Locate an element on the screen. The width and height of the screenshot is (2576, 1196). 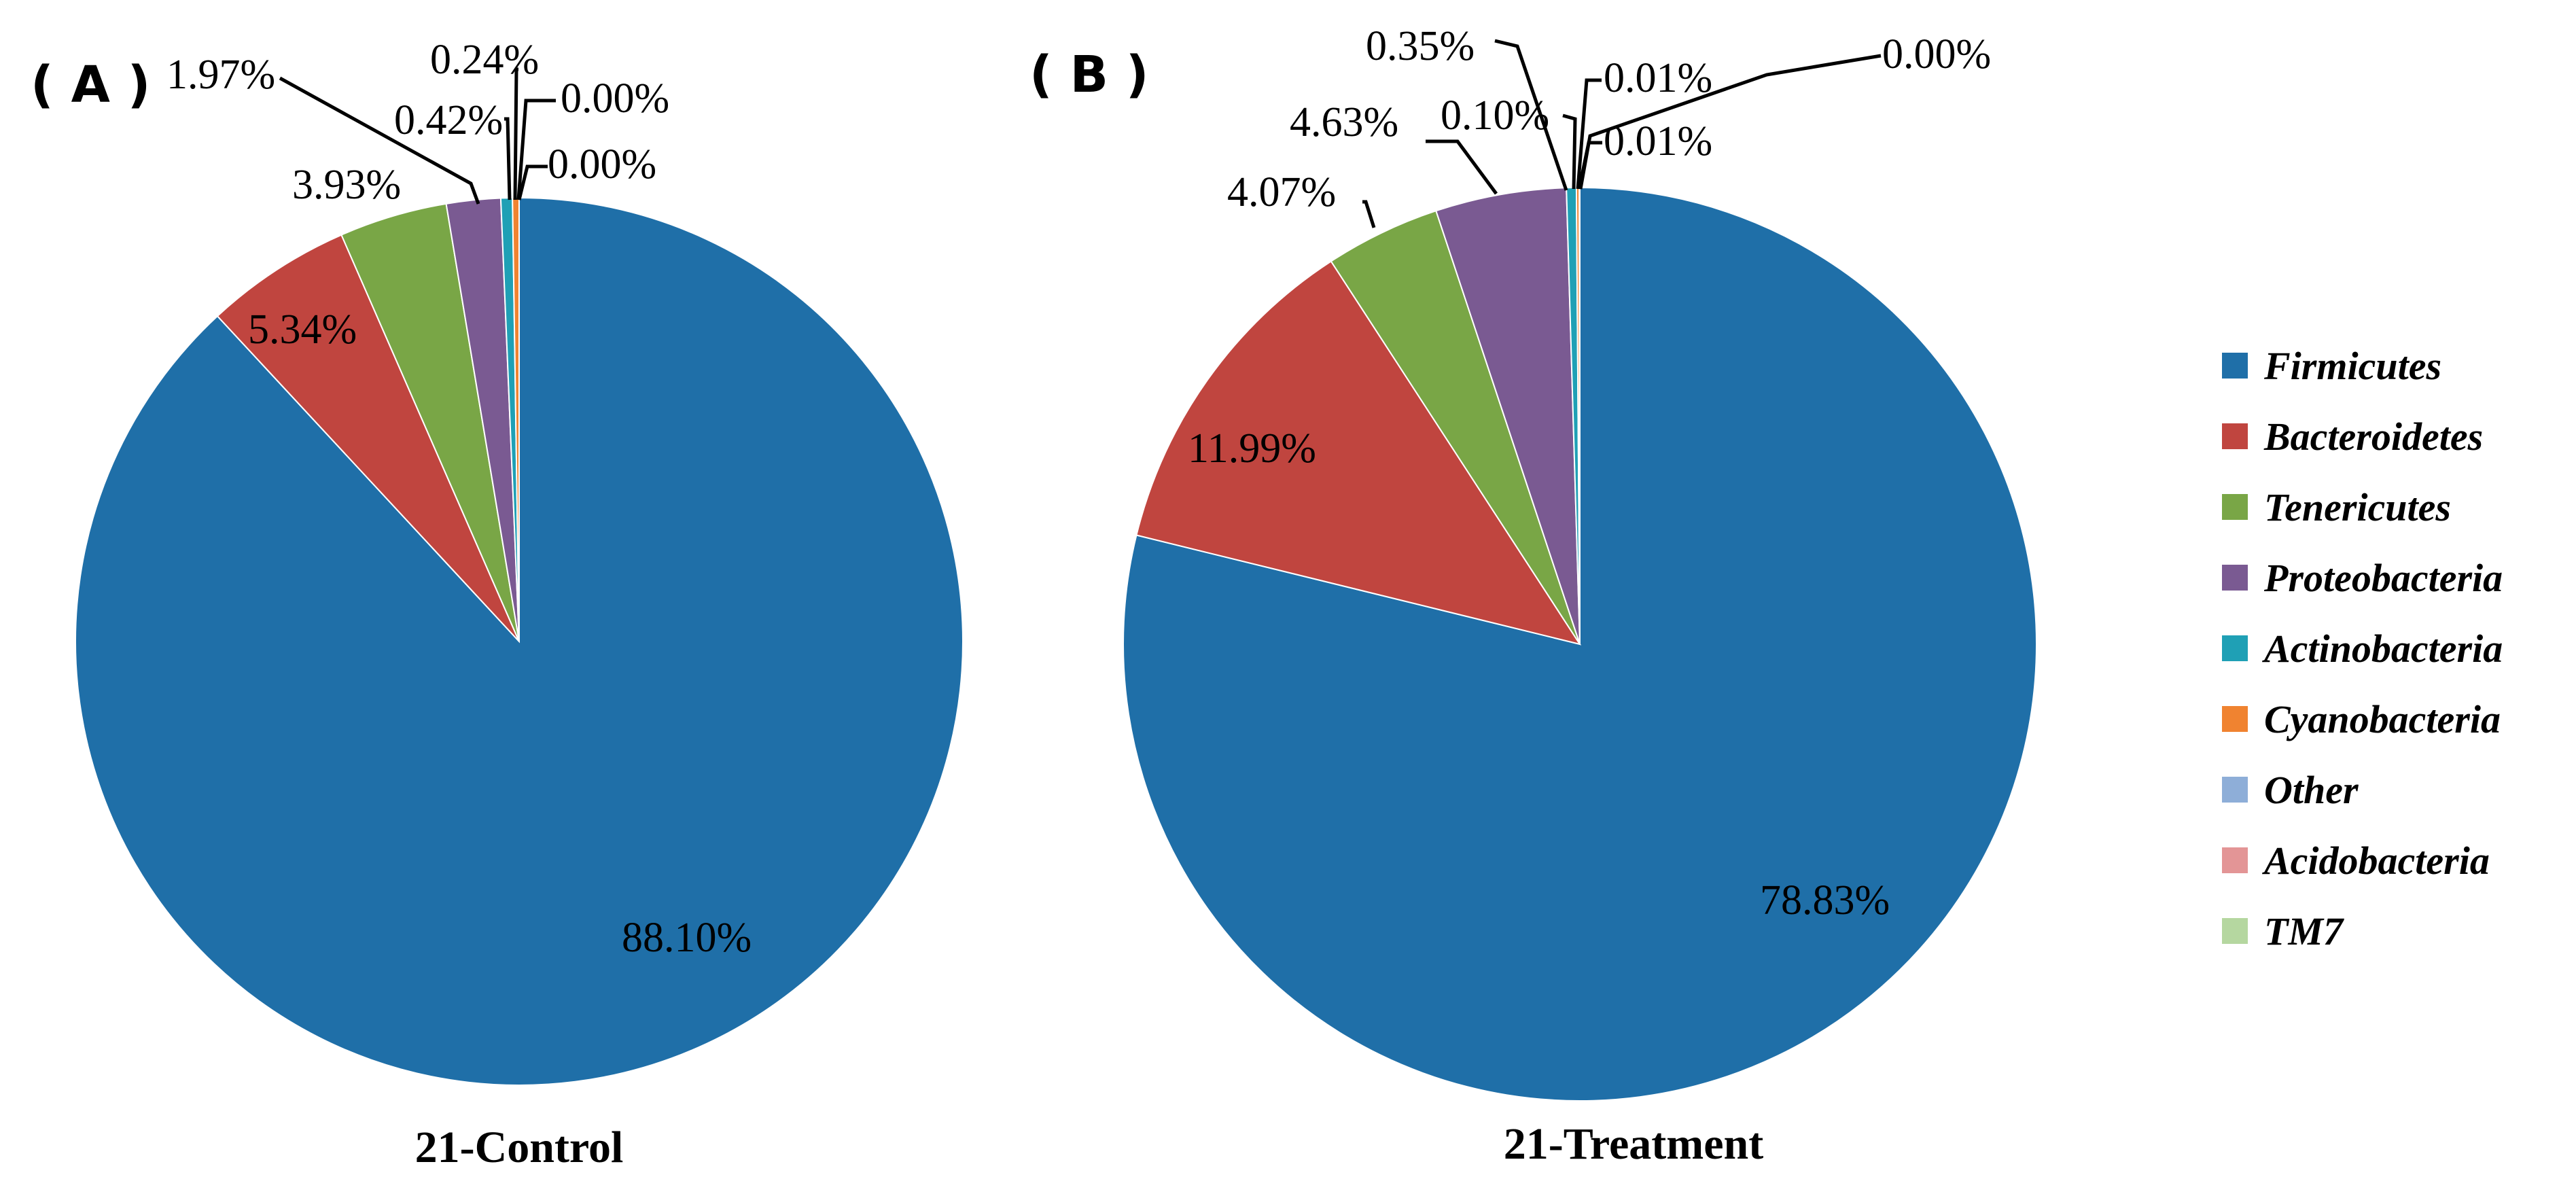
leader-line-acidobacteria-a is located at coordinates (532, 182).